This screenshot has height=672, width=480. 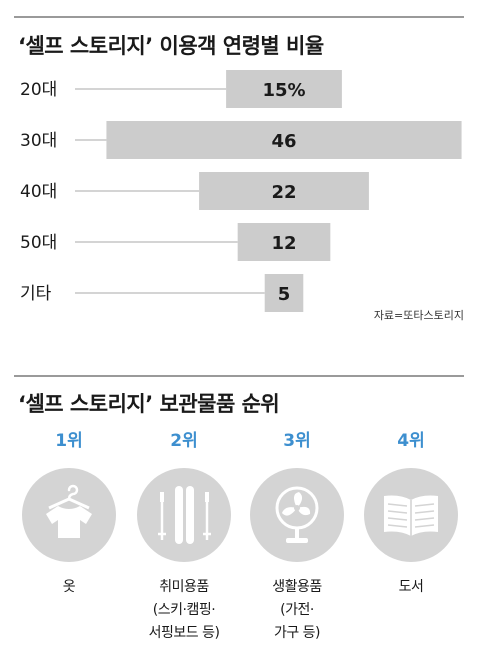 I want to click on rank-item-3: 3위 생활용품 (가전· 가구 등), so click(x=297, y=536).